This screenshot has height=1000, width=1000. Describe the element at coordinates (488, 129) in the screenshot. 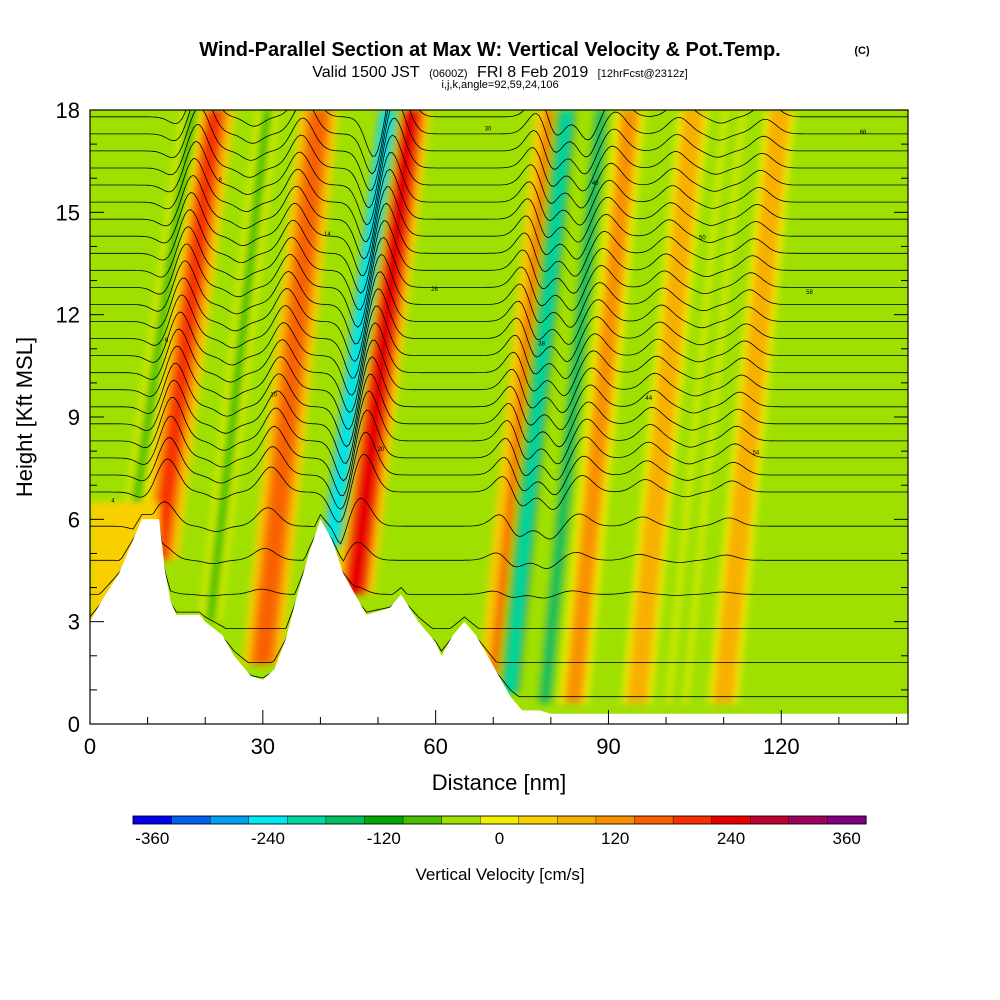

I see `theta-label: 30` at that location.